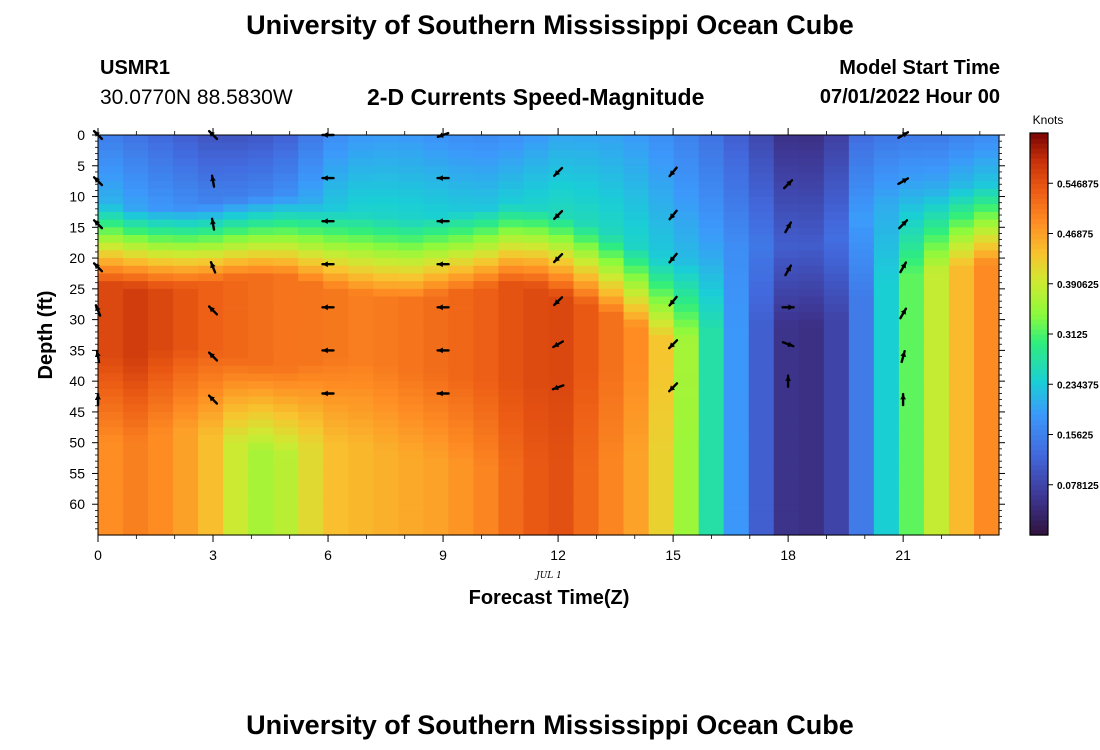 This screenshot has height=750, width=1100. I want to click on x-tick-label: 21, so click(903, 555).